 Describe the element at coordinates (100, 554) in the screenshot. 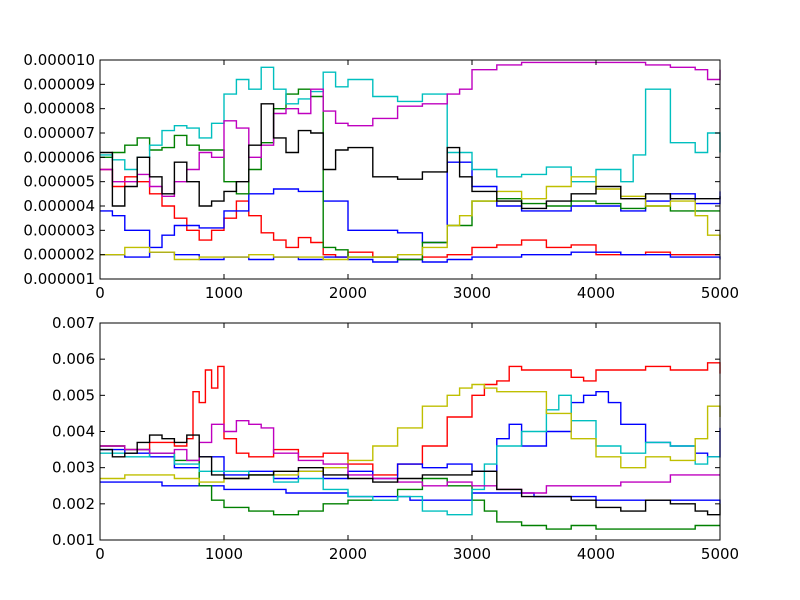

I see `bottom-x-tick-label: 0` at that location.